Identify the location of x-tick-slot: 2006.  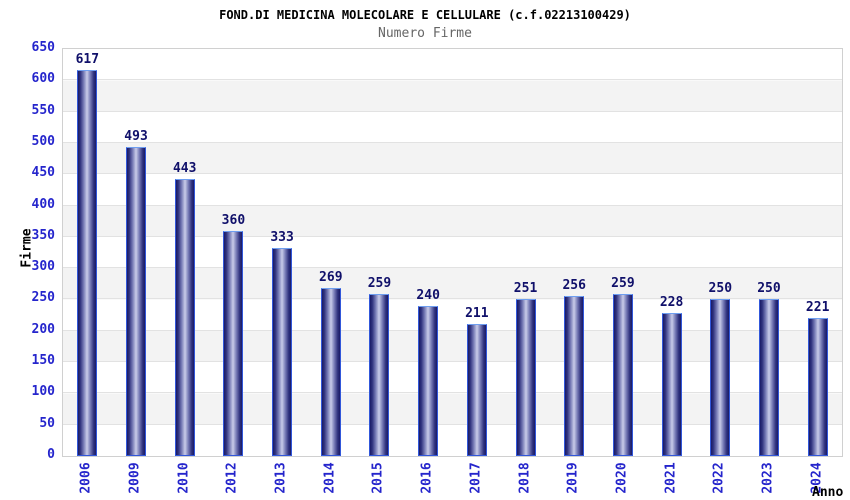
(86, 478).